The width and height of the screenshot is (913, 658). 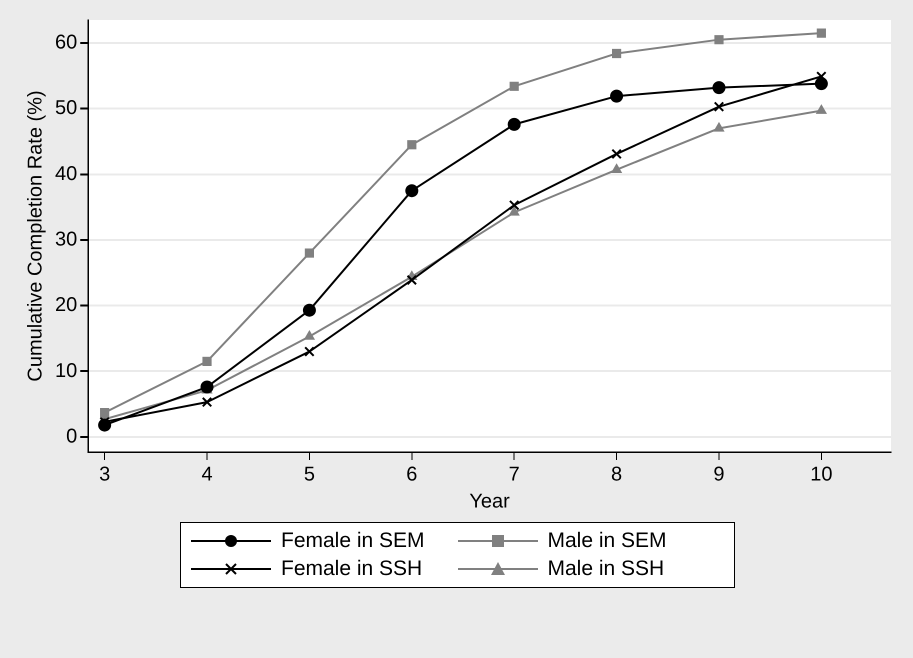 I want to click on x-tick-label: 6, so click(x=412, y=475).